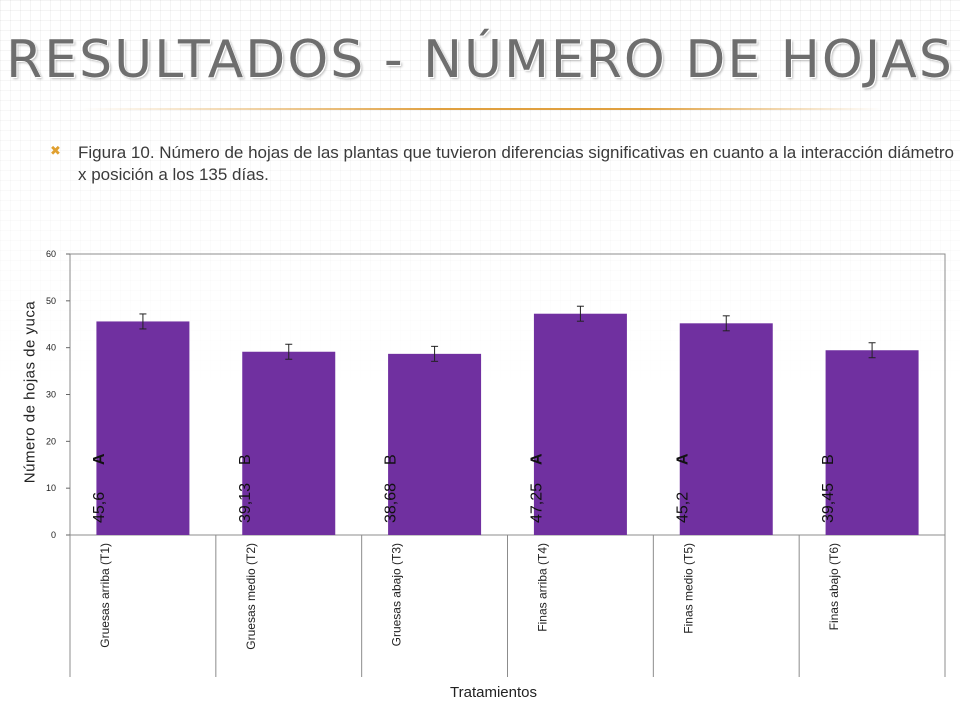 This screenshot has height=720, width=960. What do you see at coordinates (30, 392) in the screenshot?
I see `y-axis-title: Número de hojas de yuca` at bounding box center [30, 392].